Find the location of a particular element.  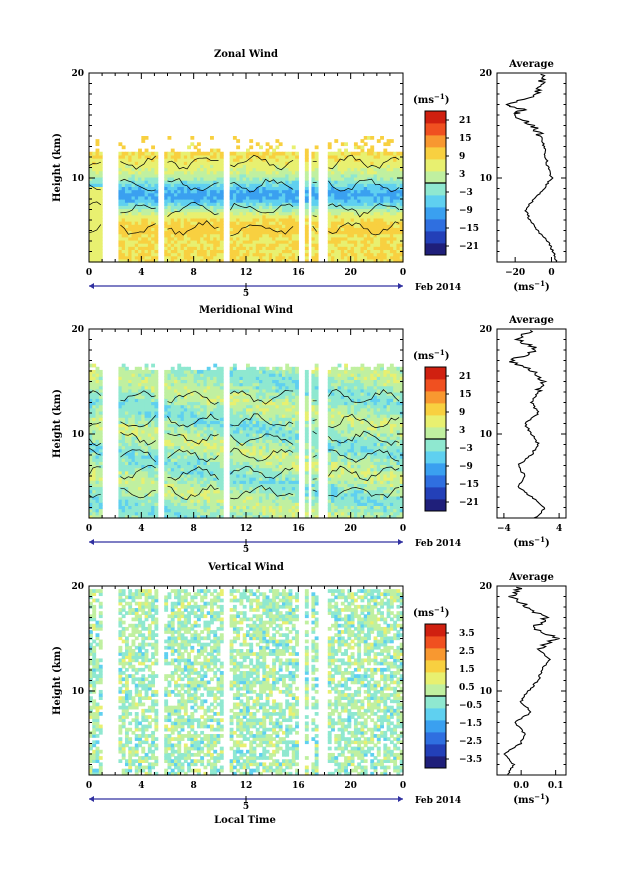

average-x-tick-label: 0.0 is located at coordinates (521, 786).